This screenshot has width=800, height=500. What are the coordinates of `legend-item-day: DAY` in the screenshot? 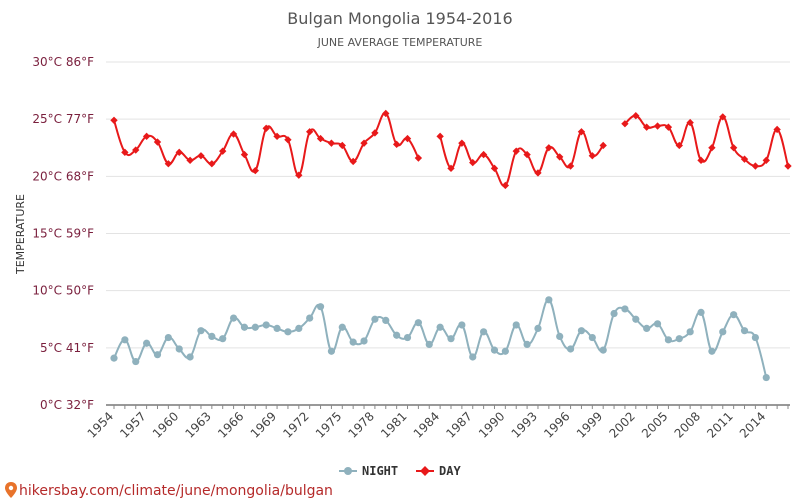 It's located at (438, 471).